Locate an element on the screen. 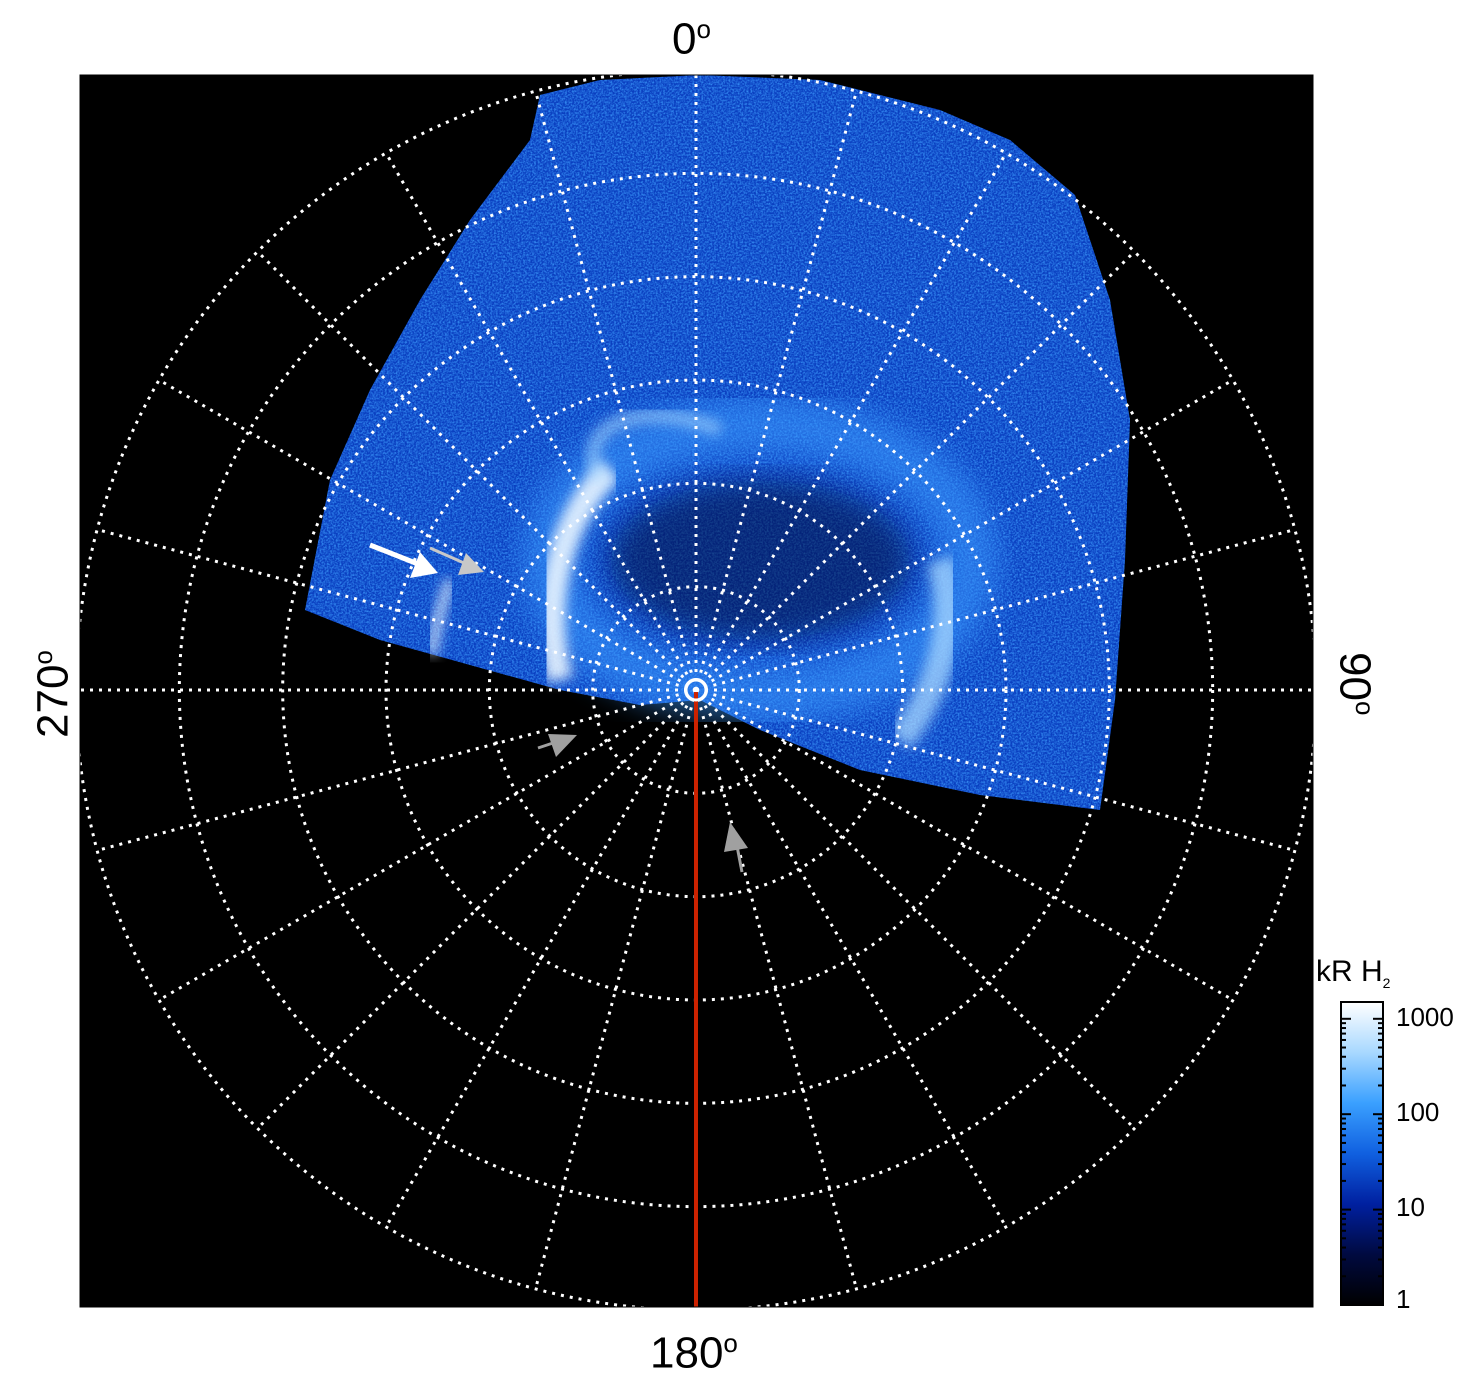 Image resolution: width=1481 pixels, height=1384 pixels. grey-arrow-lower-right is located at coordinates (736, 847).